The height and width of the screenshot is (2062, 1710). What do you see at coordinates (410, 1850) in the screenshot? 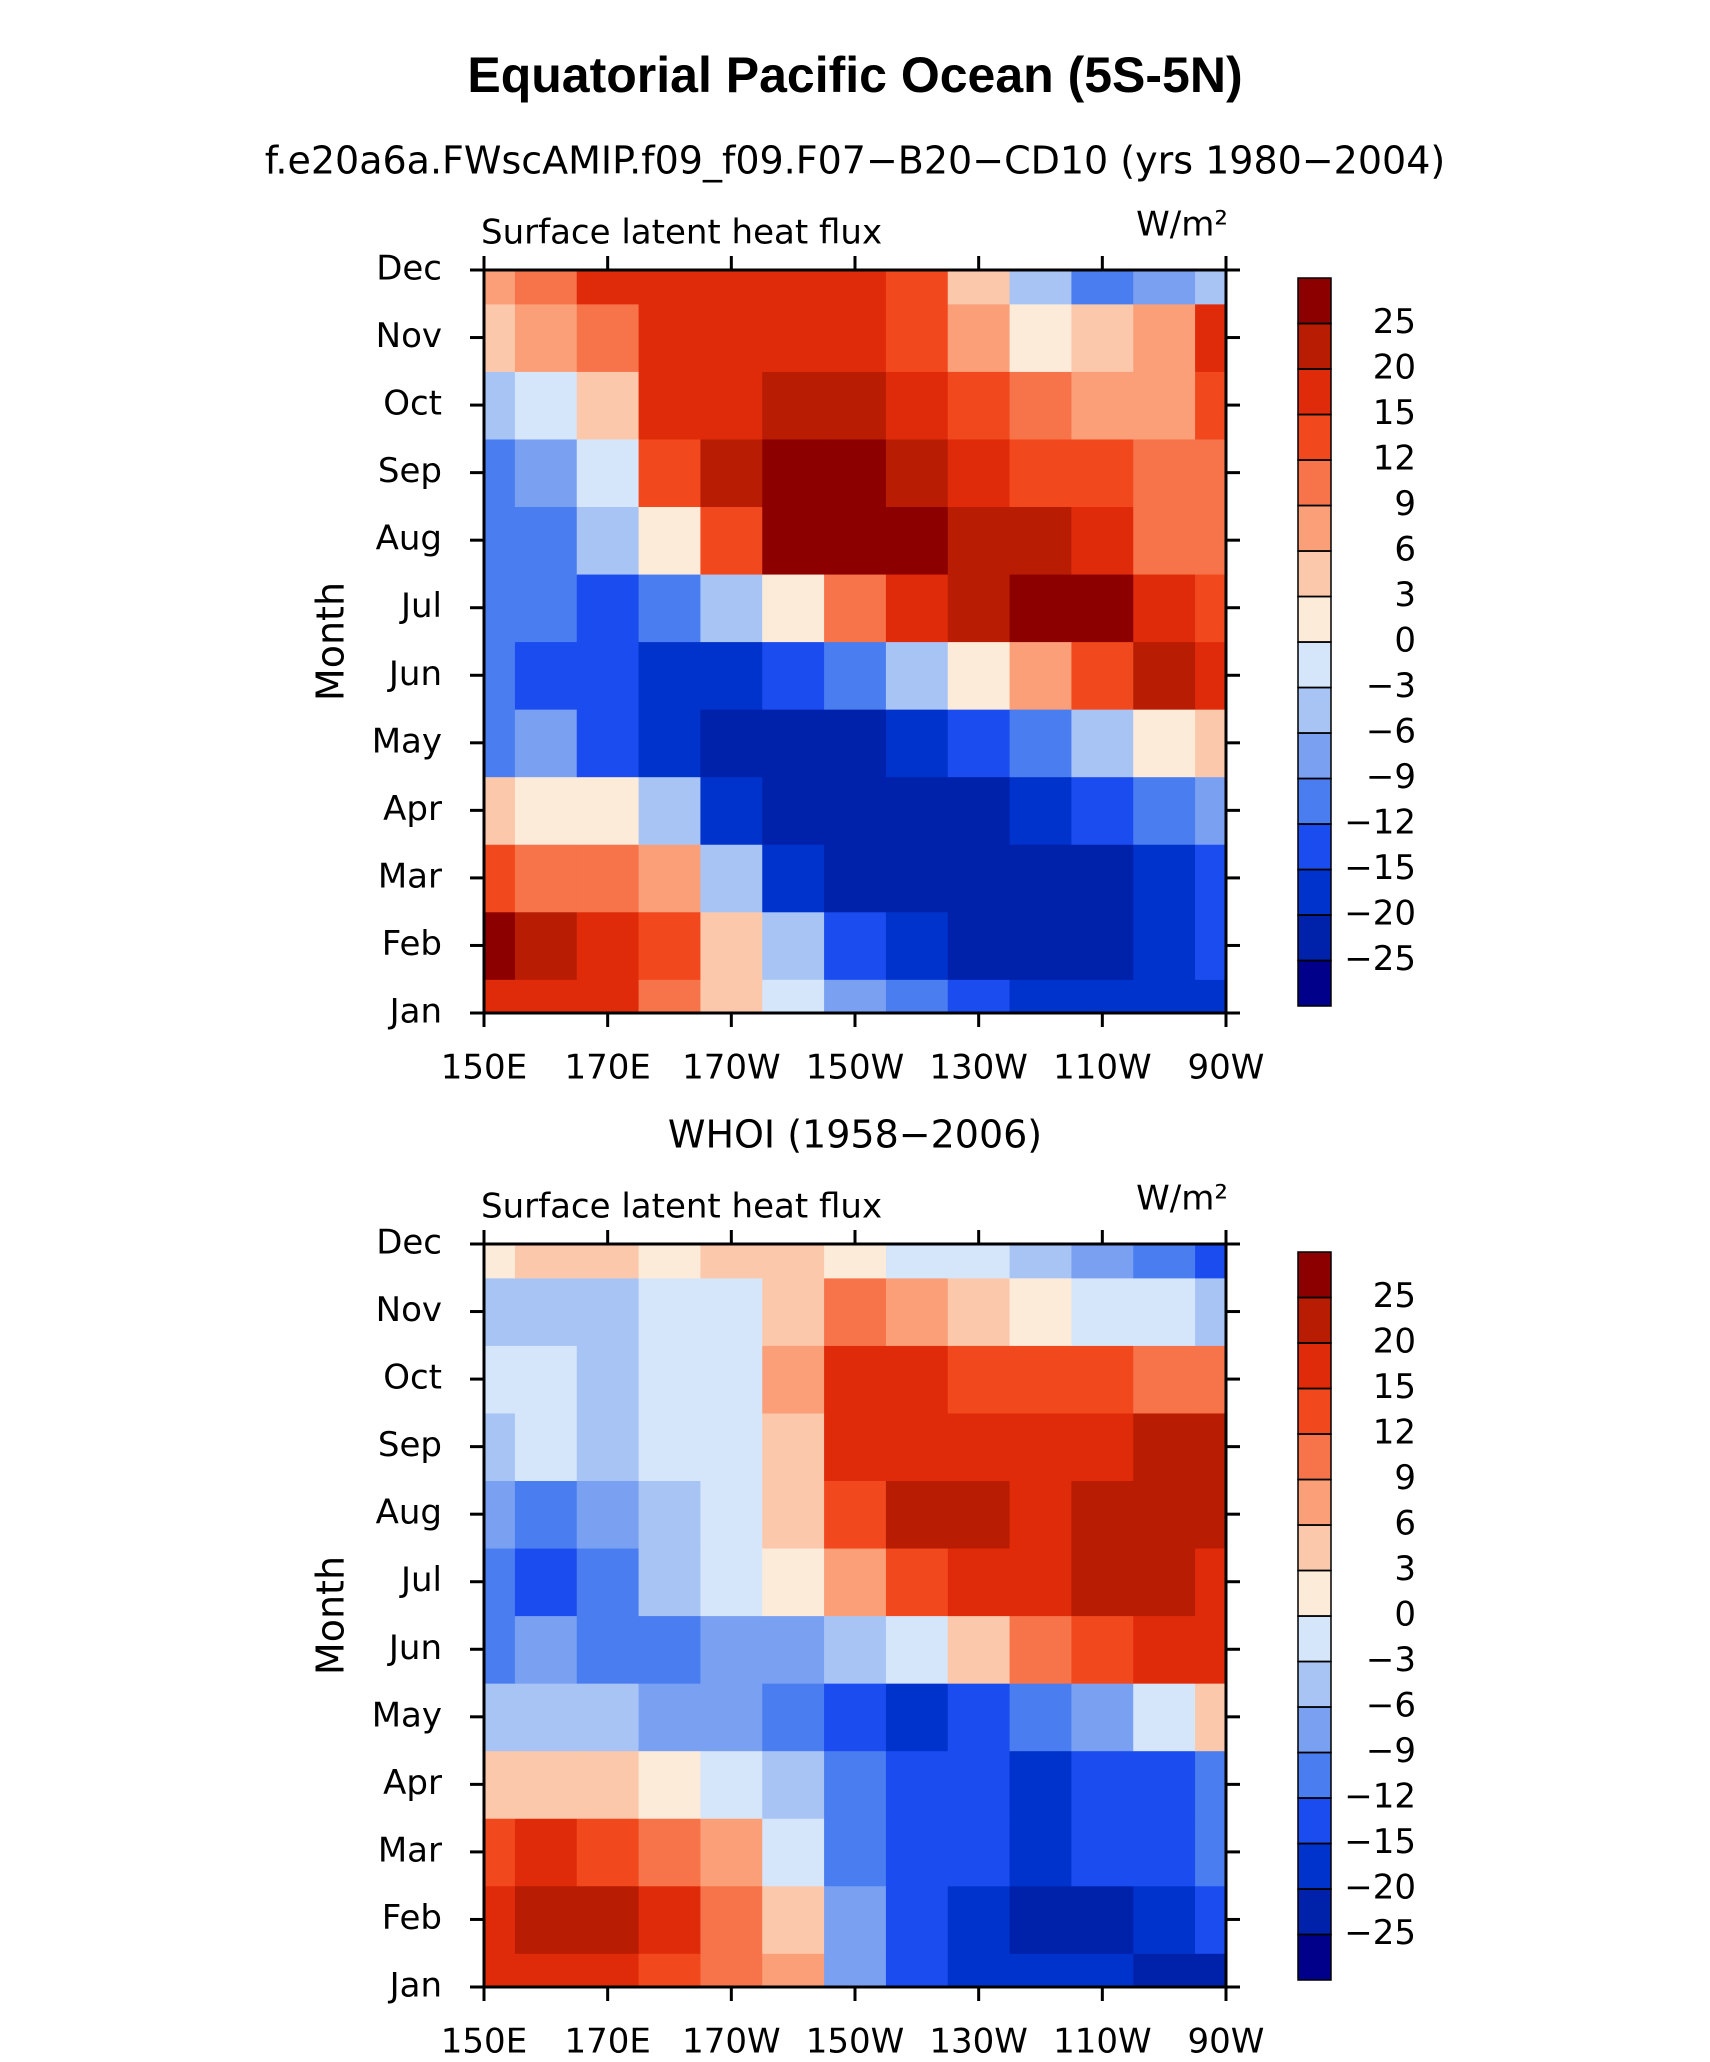
I see `y-tick-label: Mar` at bounding box center [410, 1850].